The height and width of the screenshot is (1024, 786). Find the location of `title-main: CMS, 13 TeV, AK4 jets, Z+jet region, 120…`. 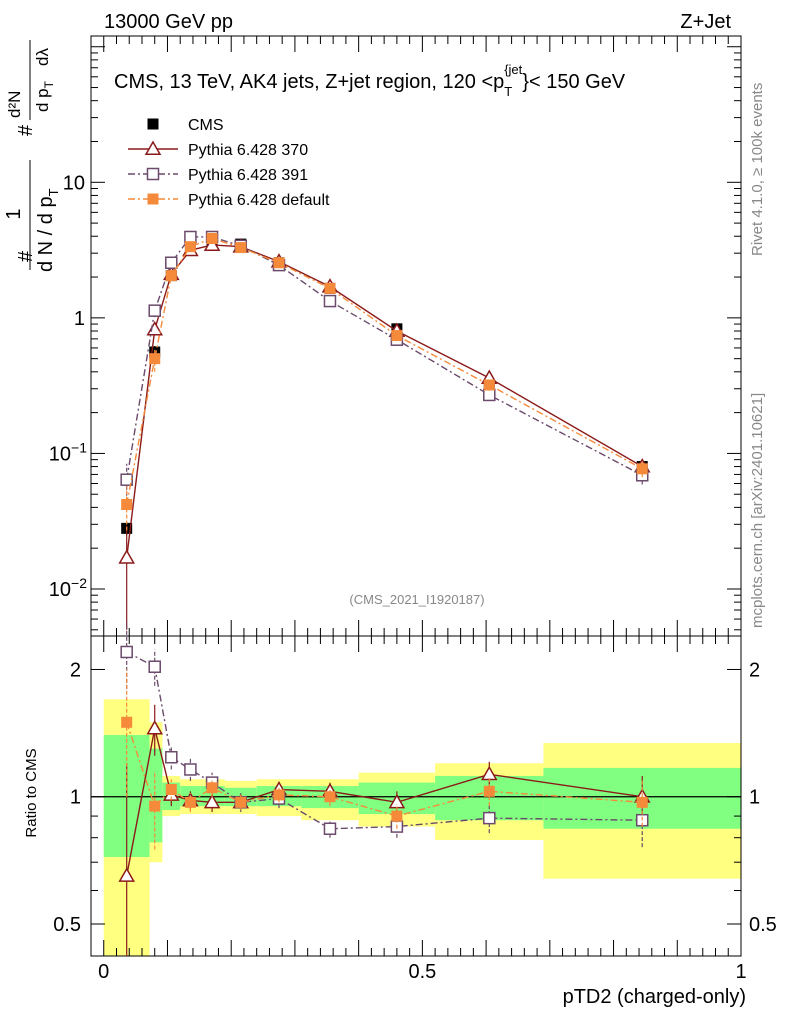

title-main: CMS, 13 TeV, AK4 jets, Z+jet region, 120… is located at coordinates (309, 82).